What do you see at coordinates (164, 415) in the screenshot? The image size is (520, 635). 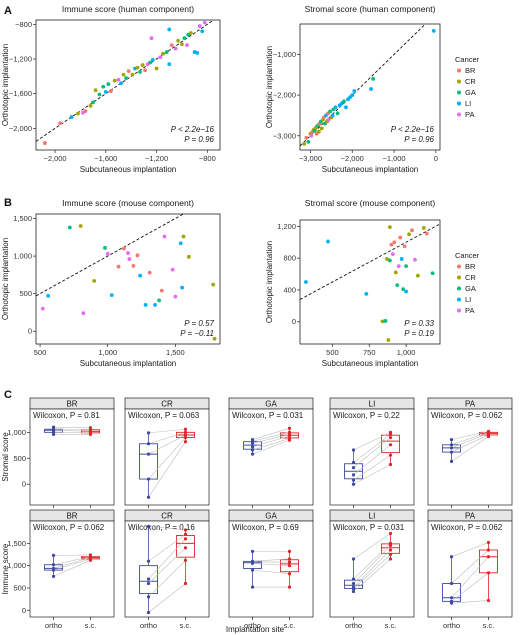 I see `wilcoxon-annotation: Wilcoxon, P = 0.063` at bounding box center [164, 415].